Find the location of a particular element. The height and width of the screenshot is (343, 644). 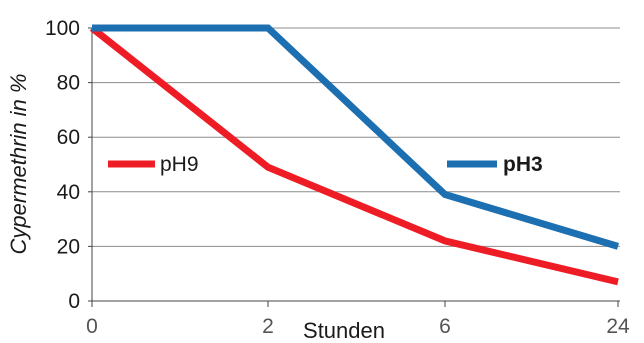

y-tick-label-80: 80 is located at coordinates (68, 83).